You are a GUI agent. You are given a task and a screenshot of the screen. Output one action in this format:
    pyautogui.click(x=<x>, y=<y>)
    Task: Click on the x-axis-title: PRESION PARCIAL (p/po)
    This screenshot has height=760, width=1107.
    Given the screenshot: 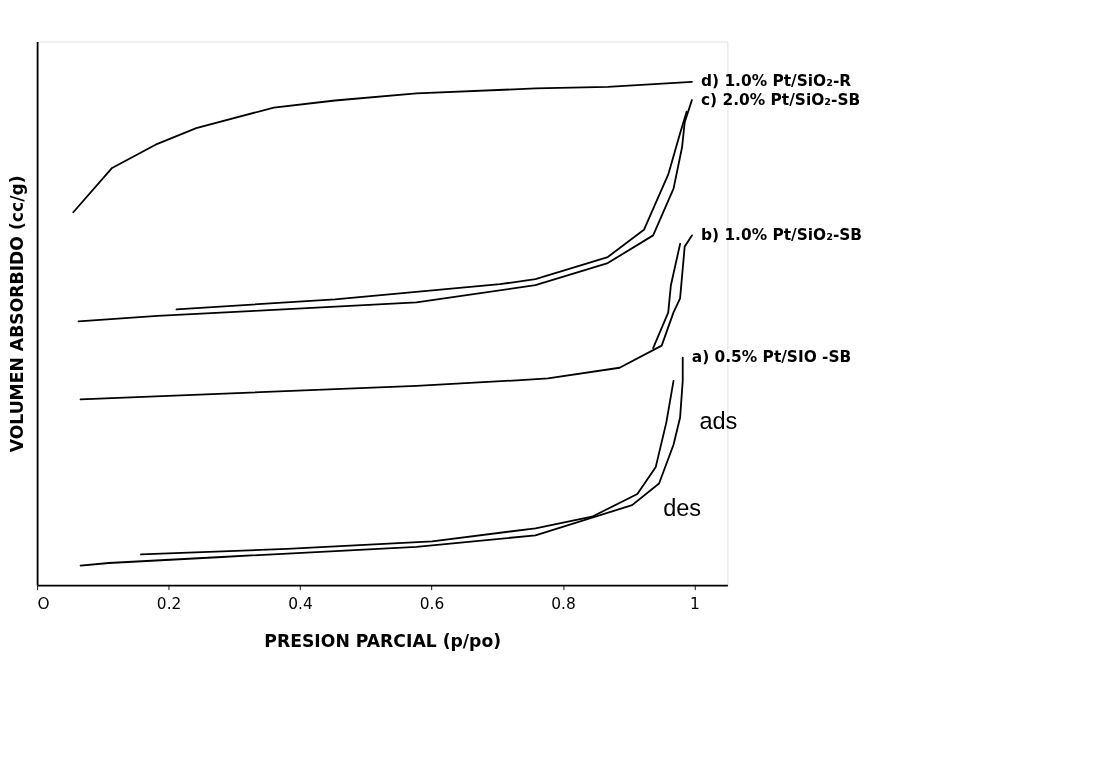 What is the action you would take?
    pyautogui.click(x=383, y=641)
    